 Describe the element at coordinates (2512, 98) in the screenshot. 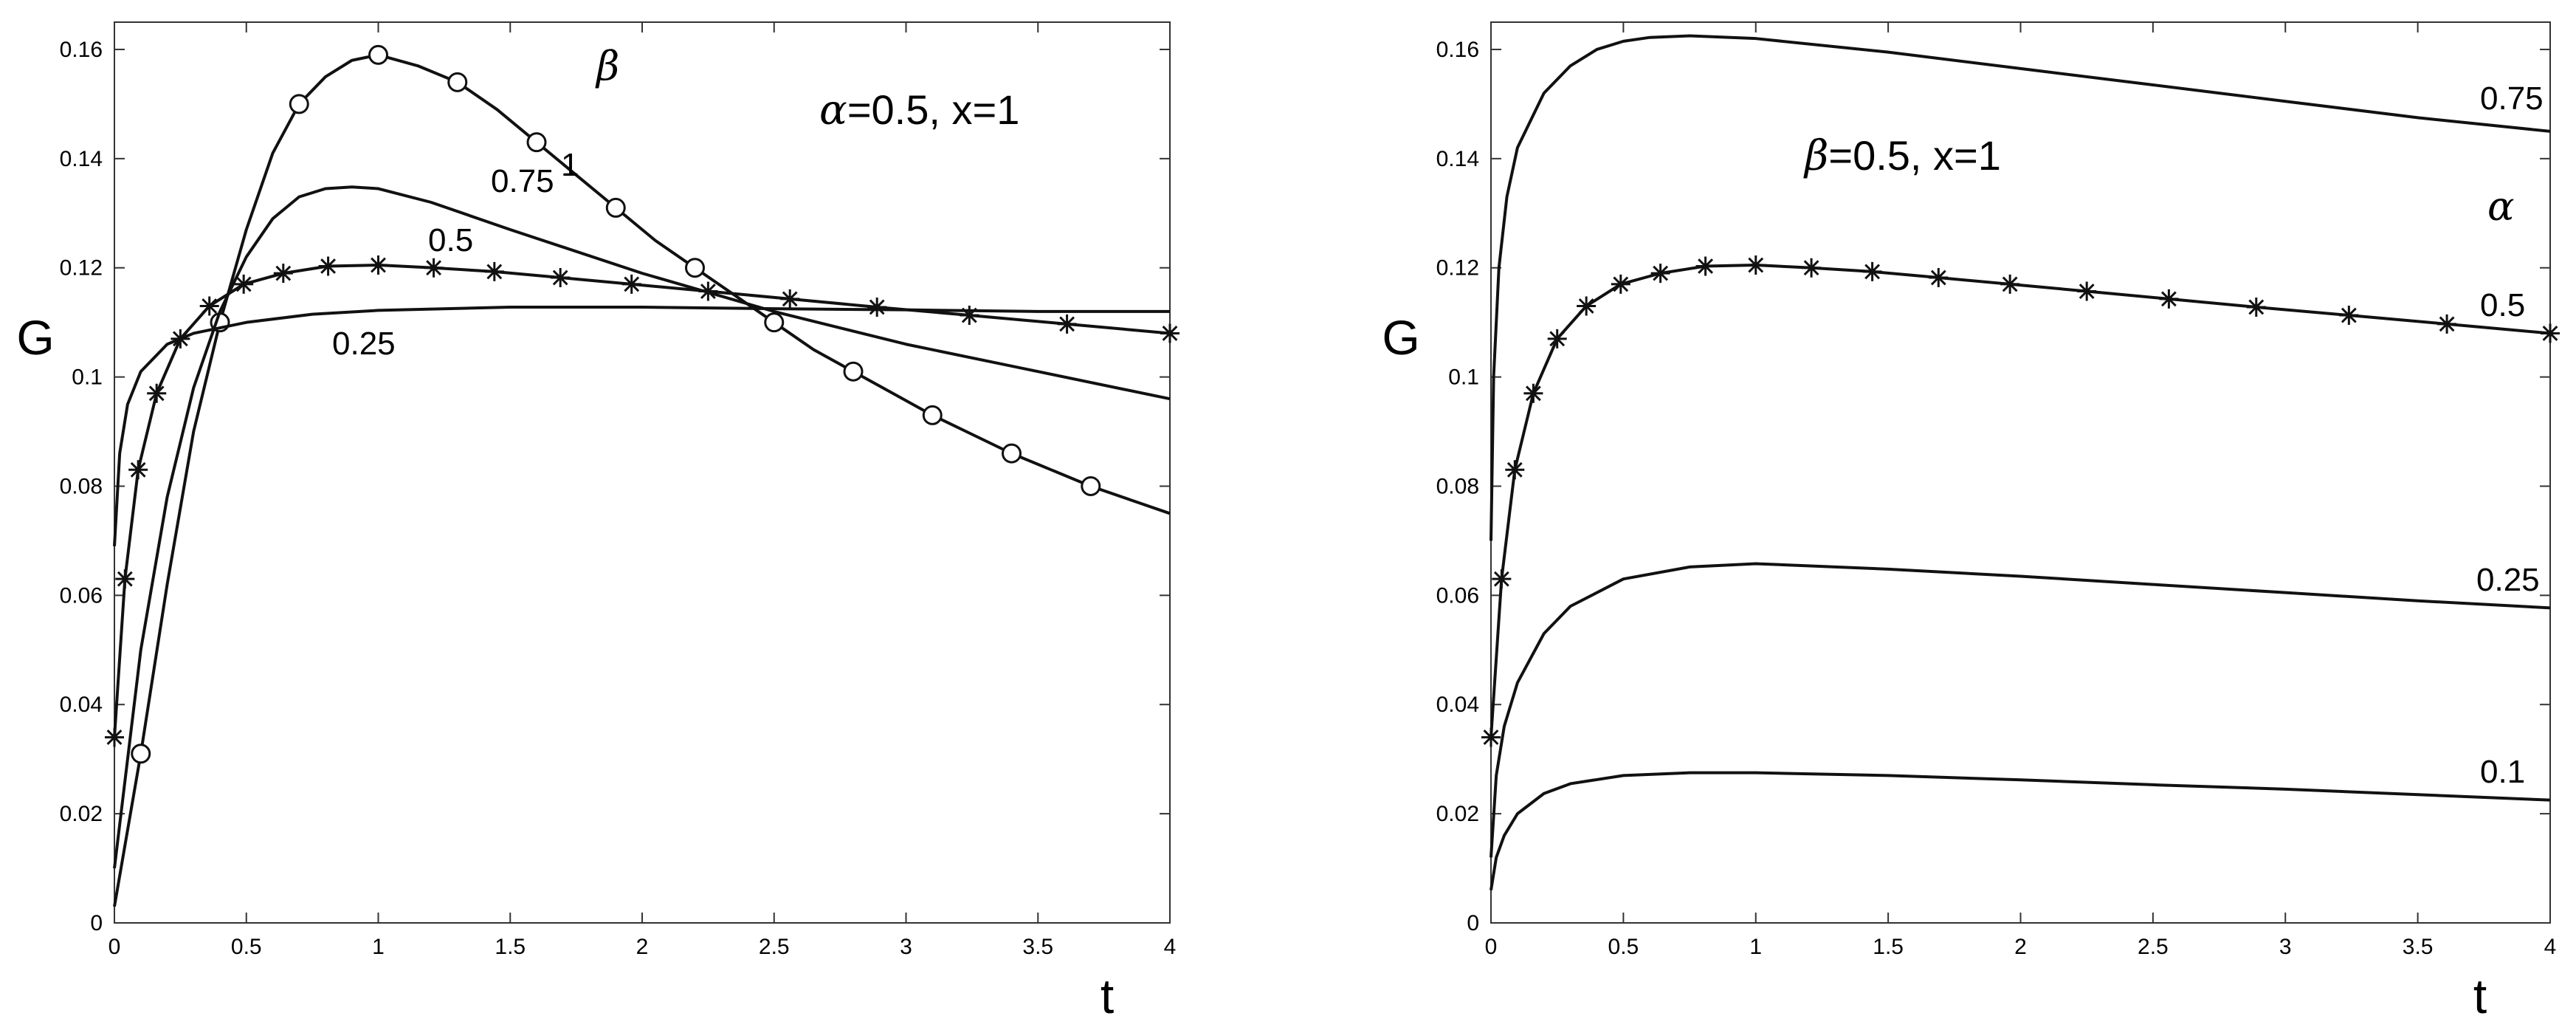

I see `series-label: 0.75` at that location.